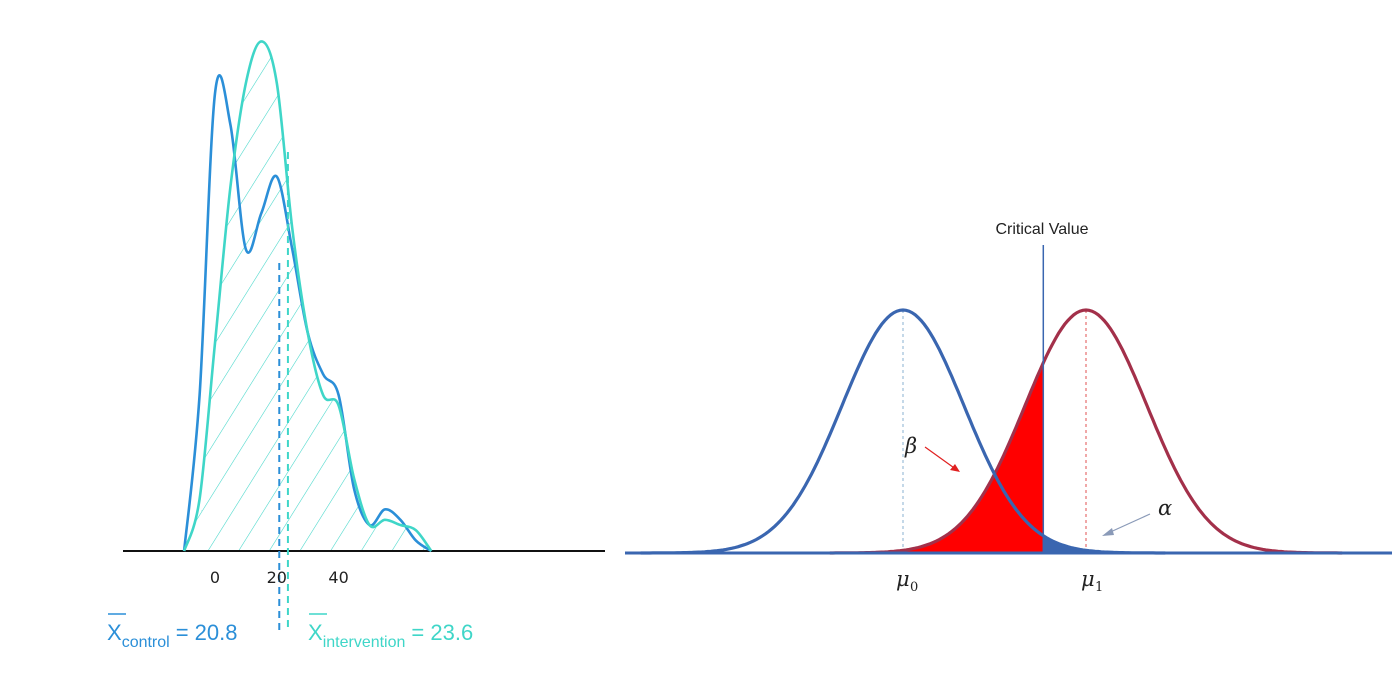  I want to click on intervention-density-curve, so click(307, 296).